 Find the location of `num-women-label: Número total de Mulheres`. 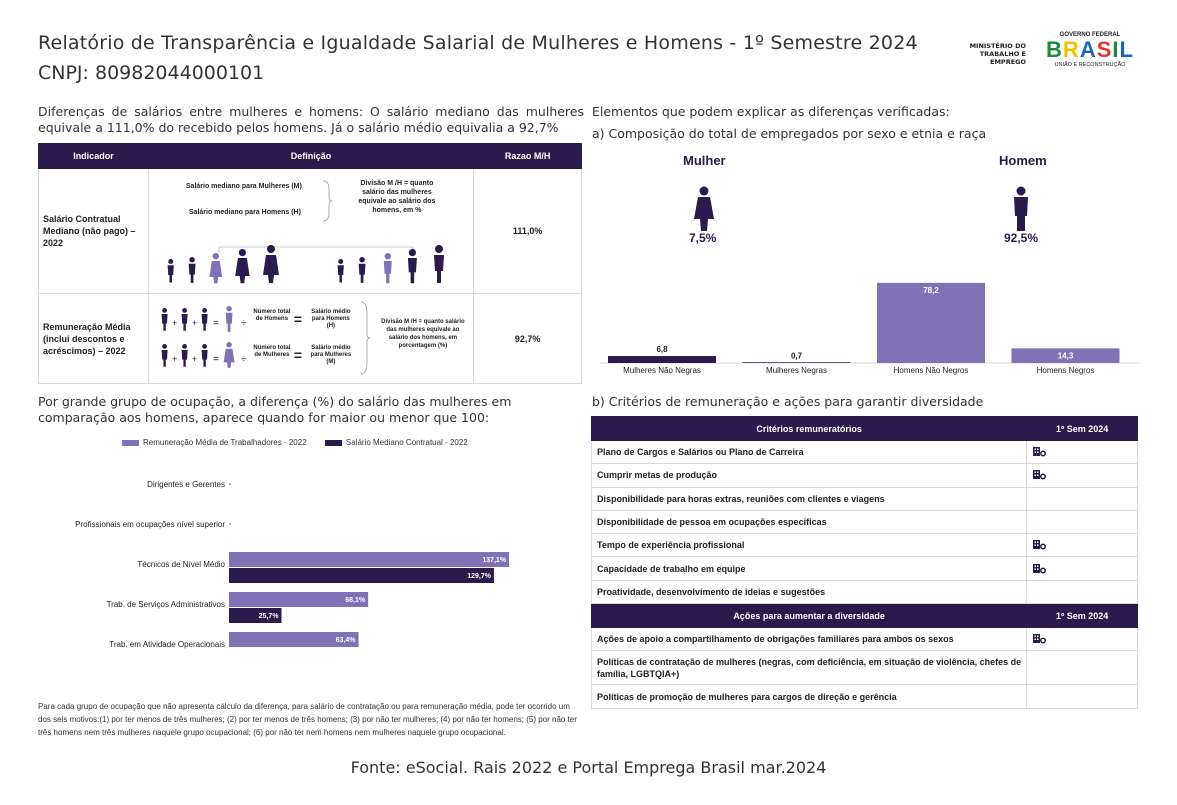

num-women-label: Número total de Mulheres is located at coordinates (272, 351).